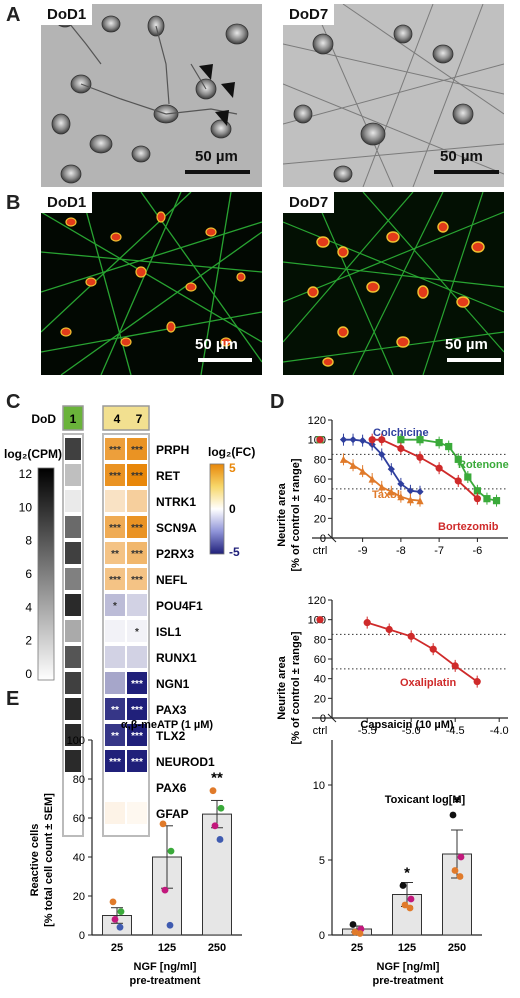 The image size is (520, 998). I want to click on chart-title: Capsaicin (10 µM), so click(406, 725).